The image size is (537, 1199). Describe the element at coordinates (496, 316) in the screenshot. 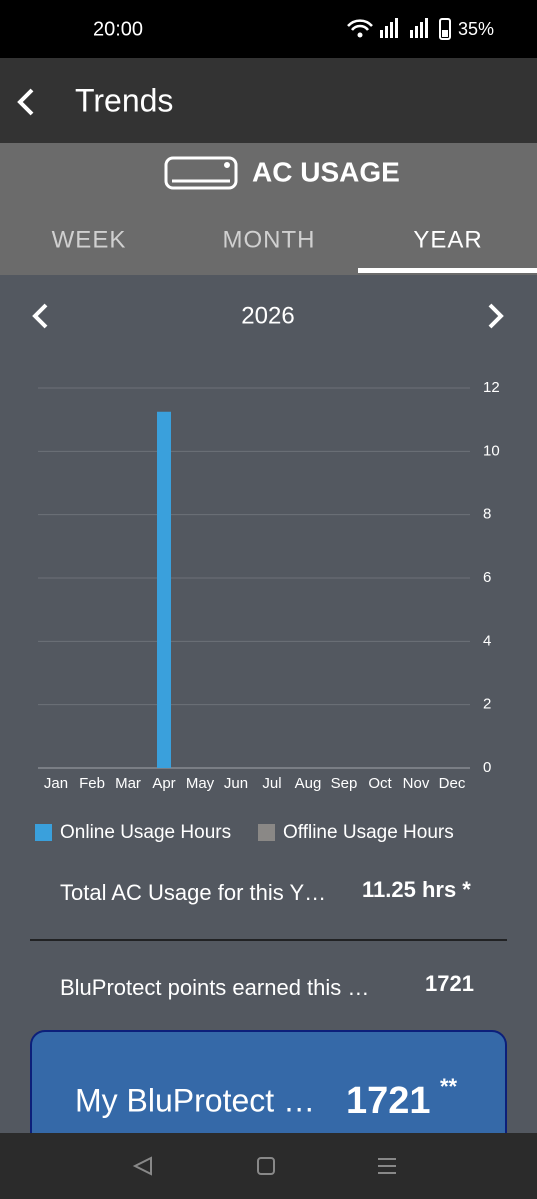

I see `next-button` at that location.